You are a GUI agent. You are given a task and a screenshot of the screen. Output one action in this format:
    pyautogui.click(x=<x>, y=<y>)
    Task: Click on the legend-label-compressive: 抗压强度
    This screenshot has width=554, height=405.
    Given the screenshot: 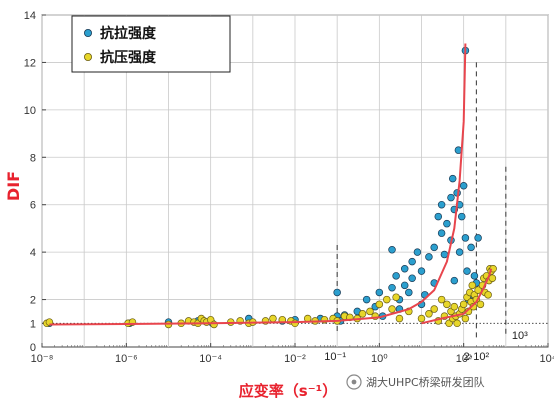 What is the action you would take?
    pyautogui.click(x=128, y=57)
    